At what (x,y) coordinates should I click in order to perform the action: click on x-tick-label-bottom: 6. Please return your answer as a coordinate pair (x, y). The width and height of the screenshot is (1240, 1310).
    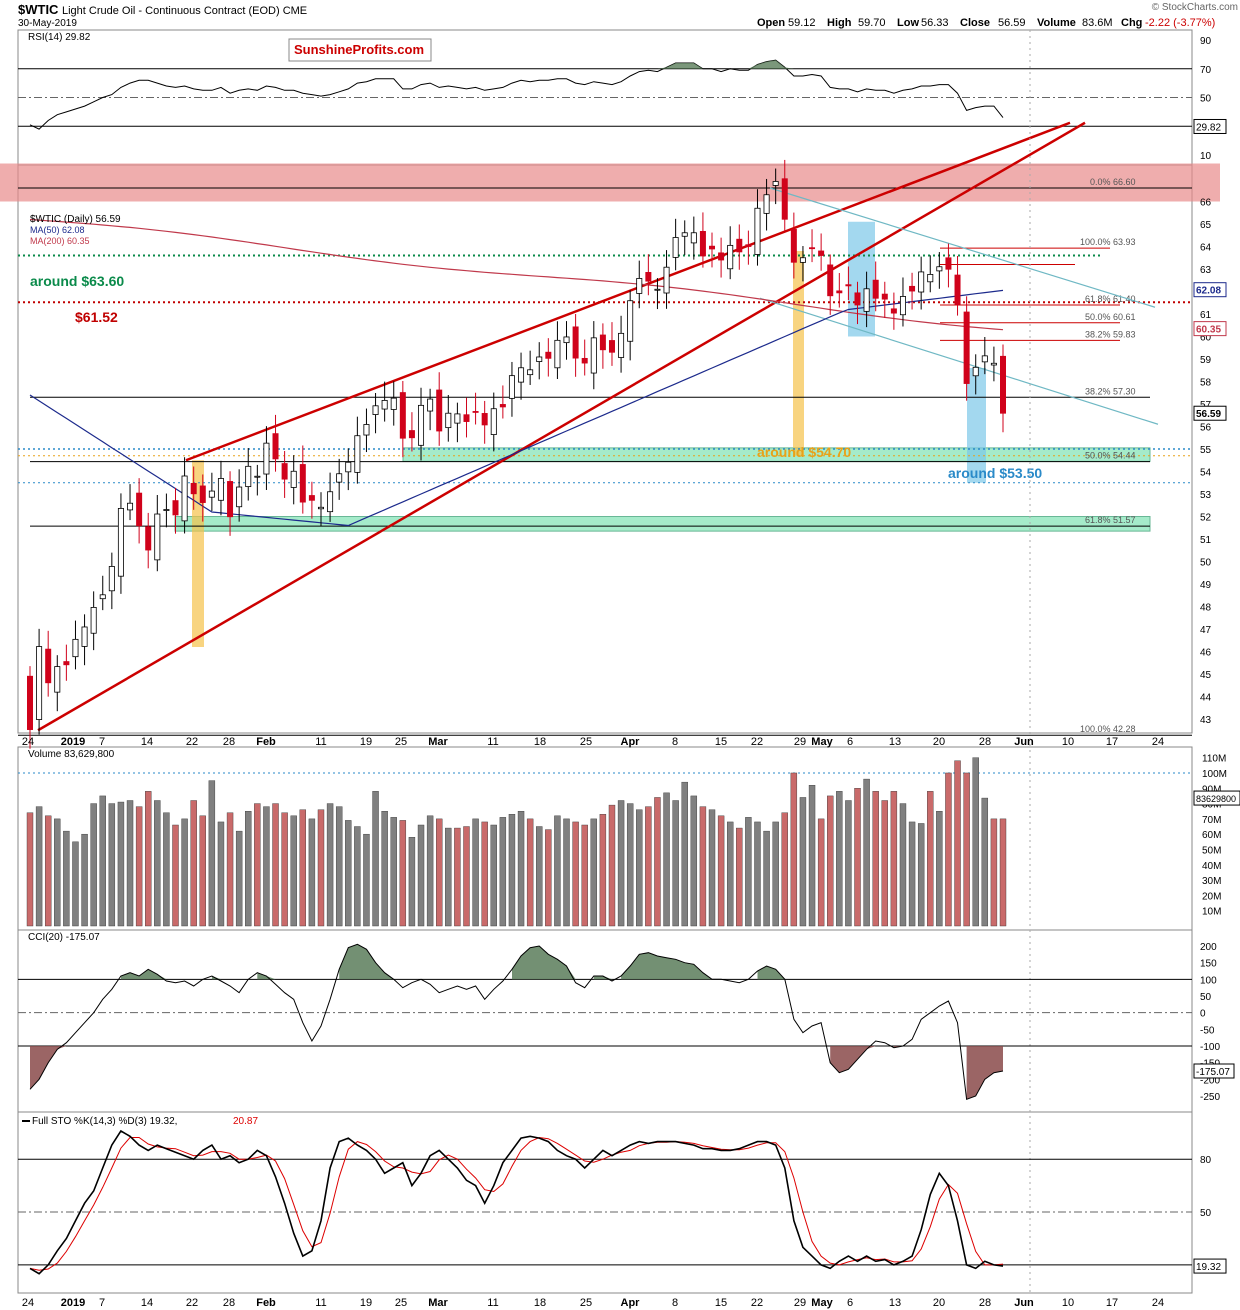
    Looking at the image, I should click on (850, 1303).